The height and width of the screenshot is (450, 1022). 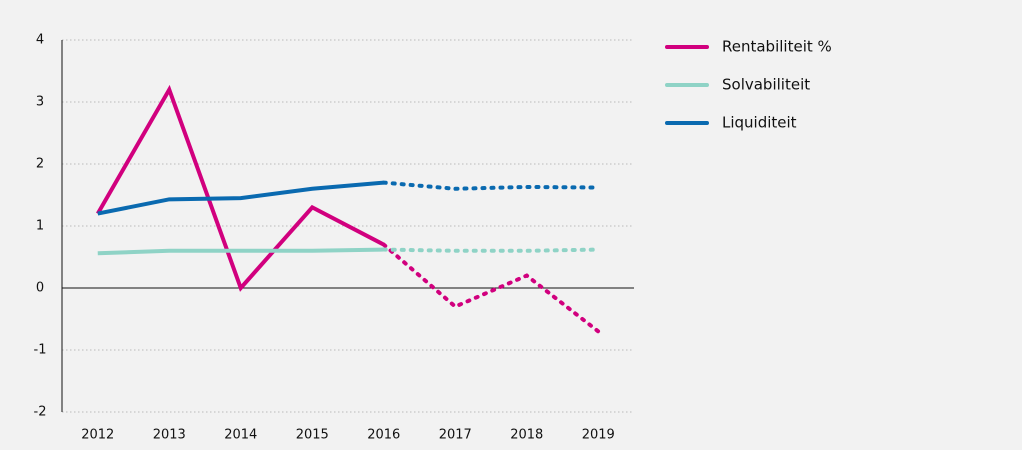 I want to click on x-tick-label: 2015, so click(x=312, y=435).